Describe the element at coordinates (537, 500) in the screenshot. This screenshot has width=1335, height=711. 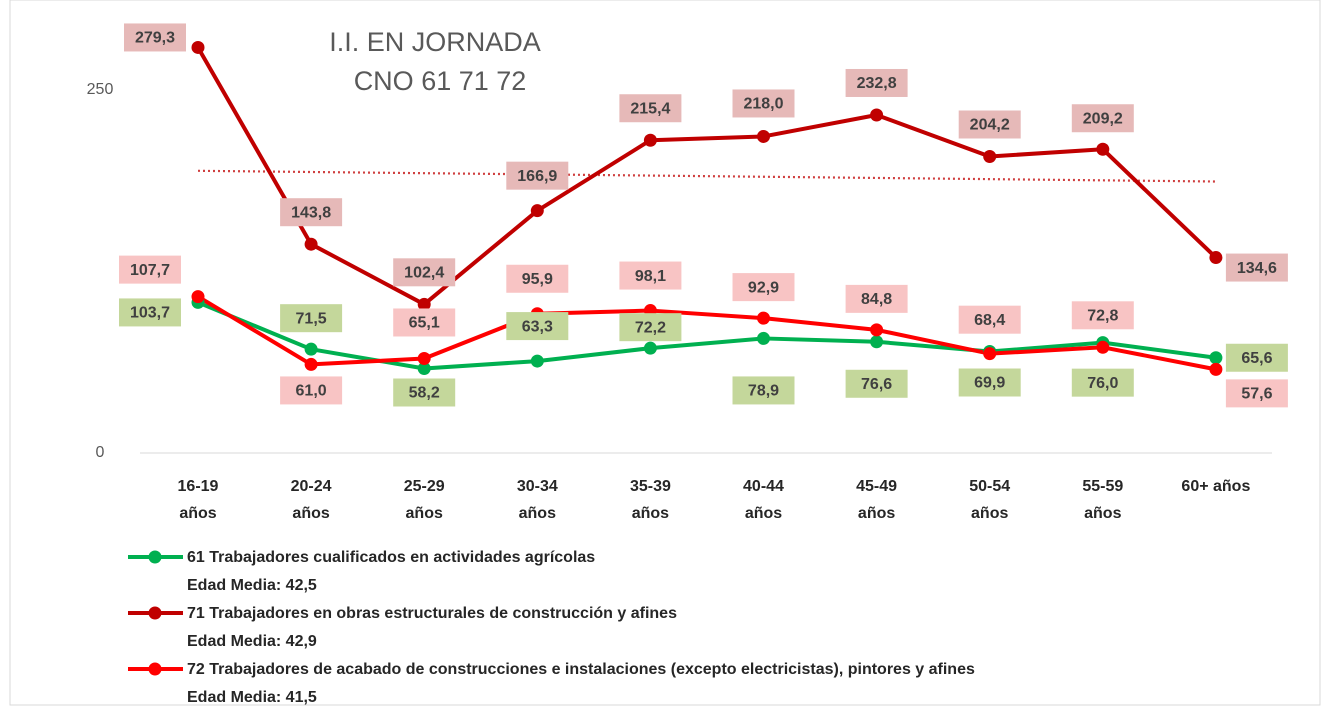
I see `x-tick-label: 30-34 años` at that location.